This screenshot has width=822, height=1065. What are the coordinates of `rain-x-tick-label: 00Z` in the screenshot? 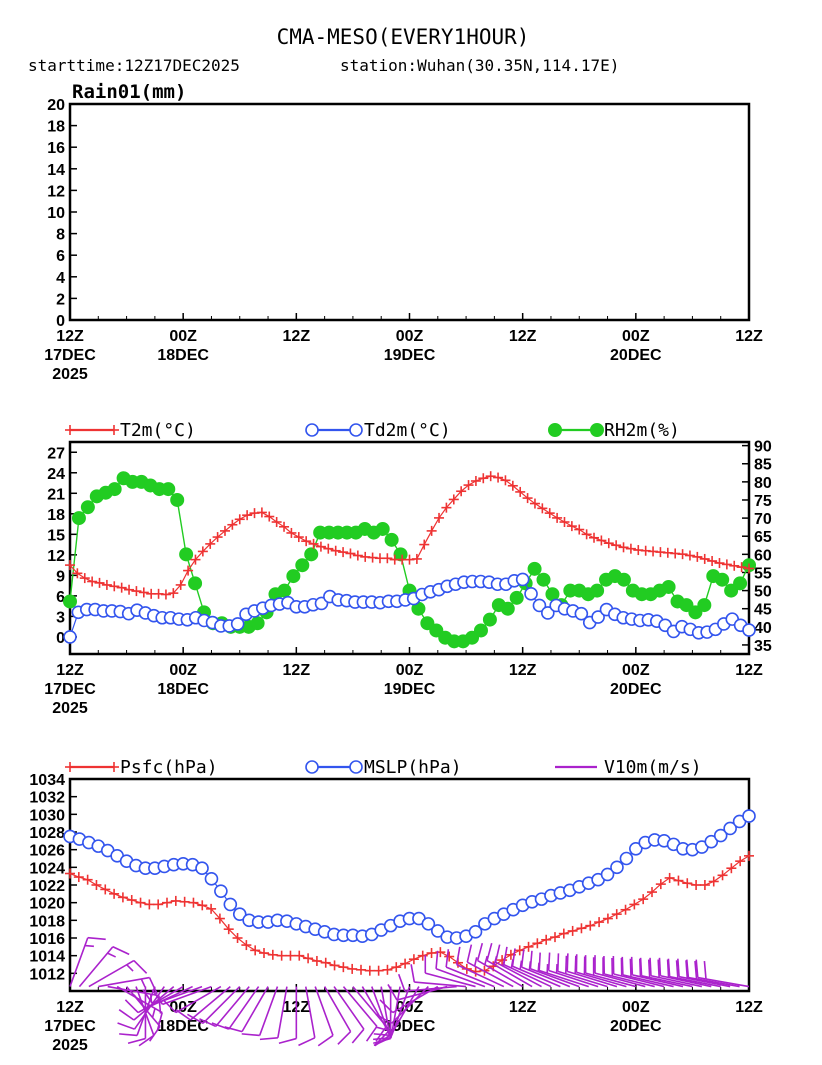 It's located at (410, 336).